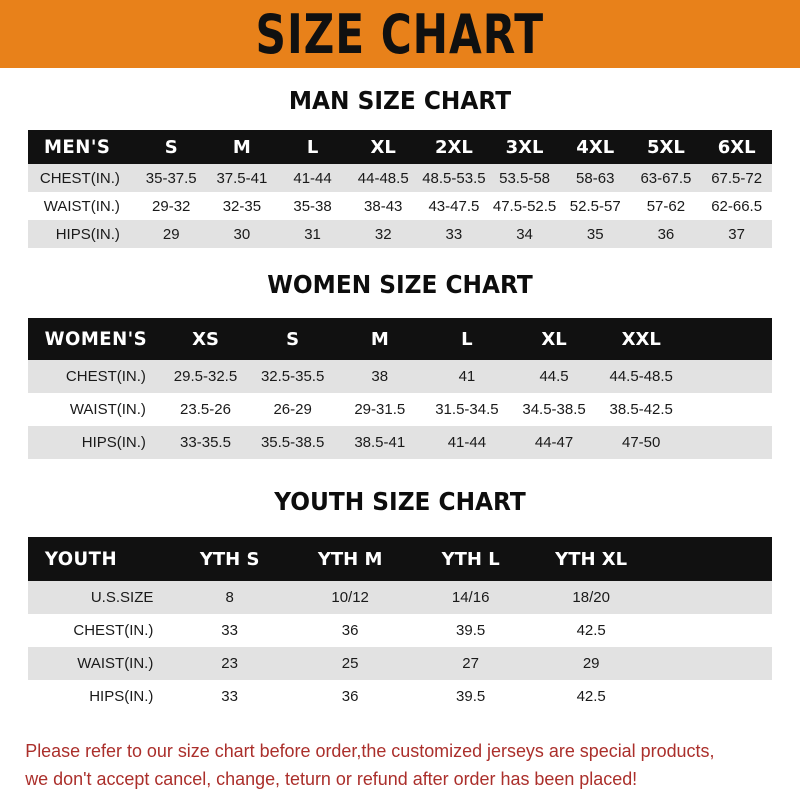 This screenshot has width=800, height=800. Describe the element at coordinates (105, 376) in the screenshot. I see `women-row-label-chest-in: CHEST(IN.)` at that location.